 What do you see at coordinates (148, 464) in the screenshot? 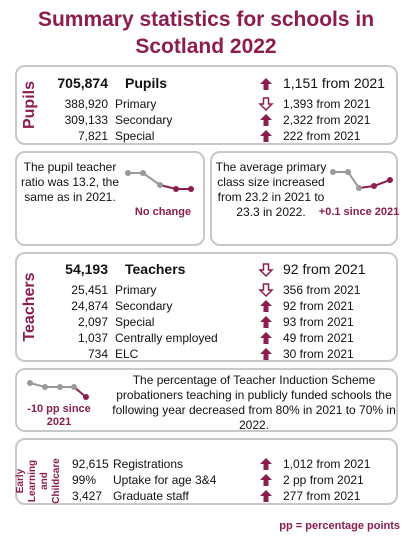
I see `row-label: Registrations` at bounding box center [148, 464].